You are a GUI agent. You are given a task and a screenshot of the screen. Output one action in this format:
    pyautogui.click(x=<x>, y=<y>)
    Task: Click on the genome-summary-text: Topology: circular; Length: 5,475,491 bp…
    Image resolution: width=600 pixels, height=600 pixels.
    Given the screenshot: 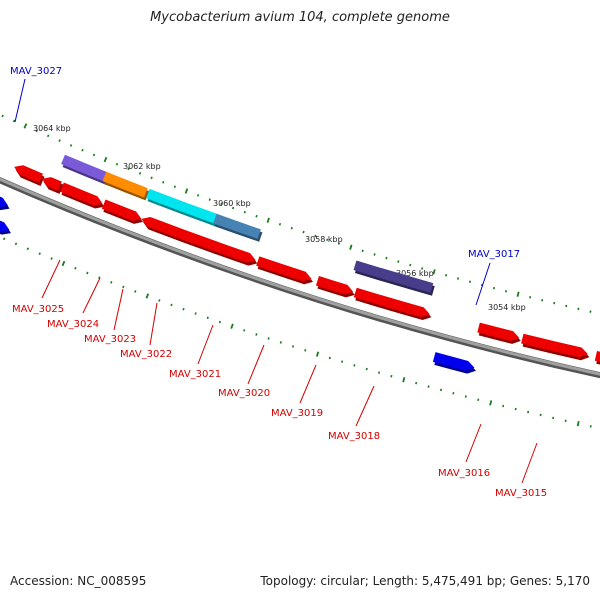 What is the action you would take?
    pyautogui.click(x=425, y=581)
    